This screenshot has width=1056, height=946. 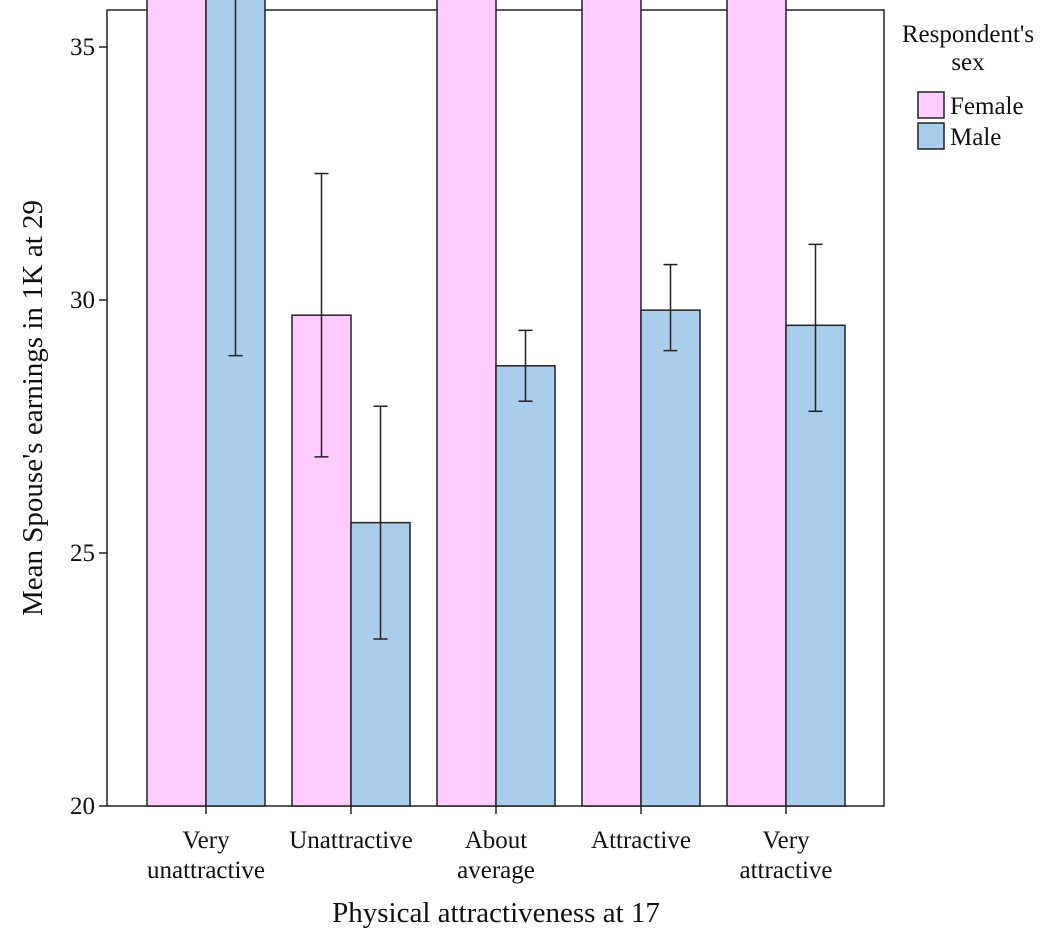 I want to click on legend: Respondent's sex Female Male, so click(x=968, y=86).